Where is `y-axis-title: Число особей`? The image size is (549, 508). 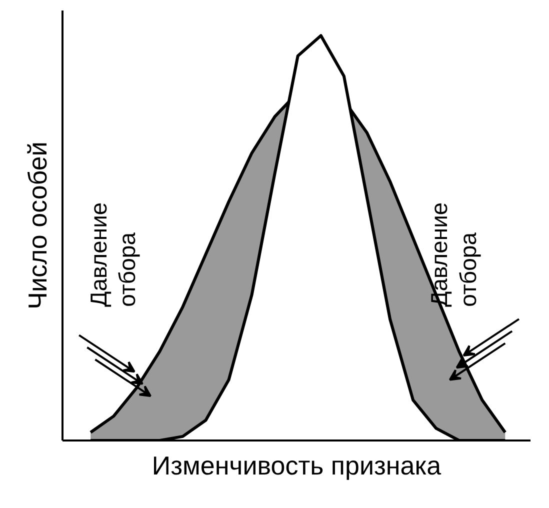 y-axis-title: Число особей is located at coordinates (37, 226).